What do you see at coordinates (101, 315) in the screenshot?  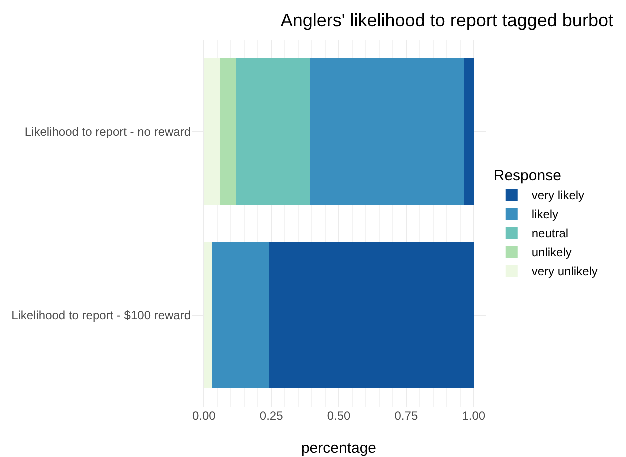 I see `y-tick-label: Likelihood to report - $100 reward` at bounding box center [101, 315].